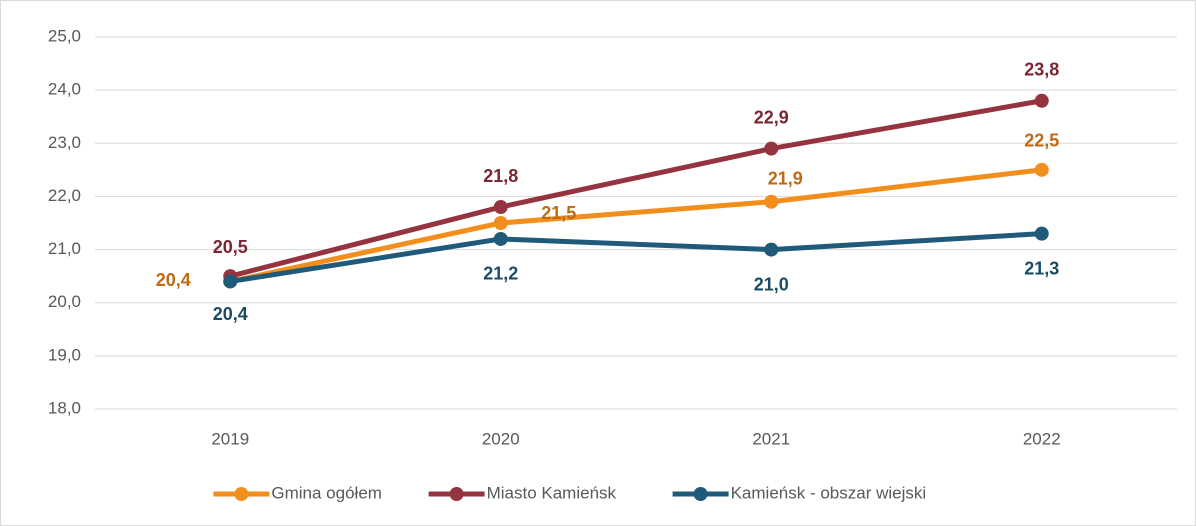 The image size is (1196, 526). What do you see at coordinates (1041, 70) in the screenshot?
I see `data-label: 23,8` at bounding box center [1041, 70].